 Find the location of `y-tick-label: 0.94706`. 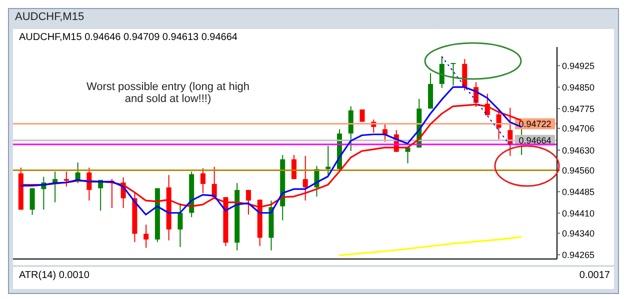

y-tick-label: 0.94706 is located at coordinates (578, 129).